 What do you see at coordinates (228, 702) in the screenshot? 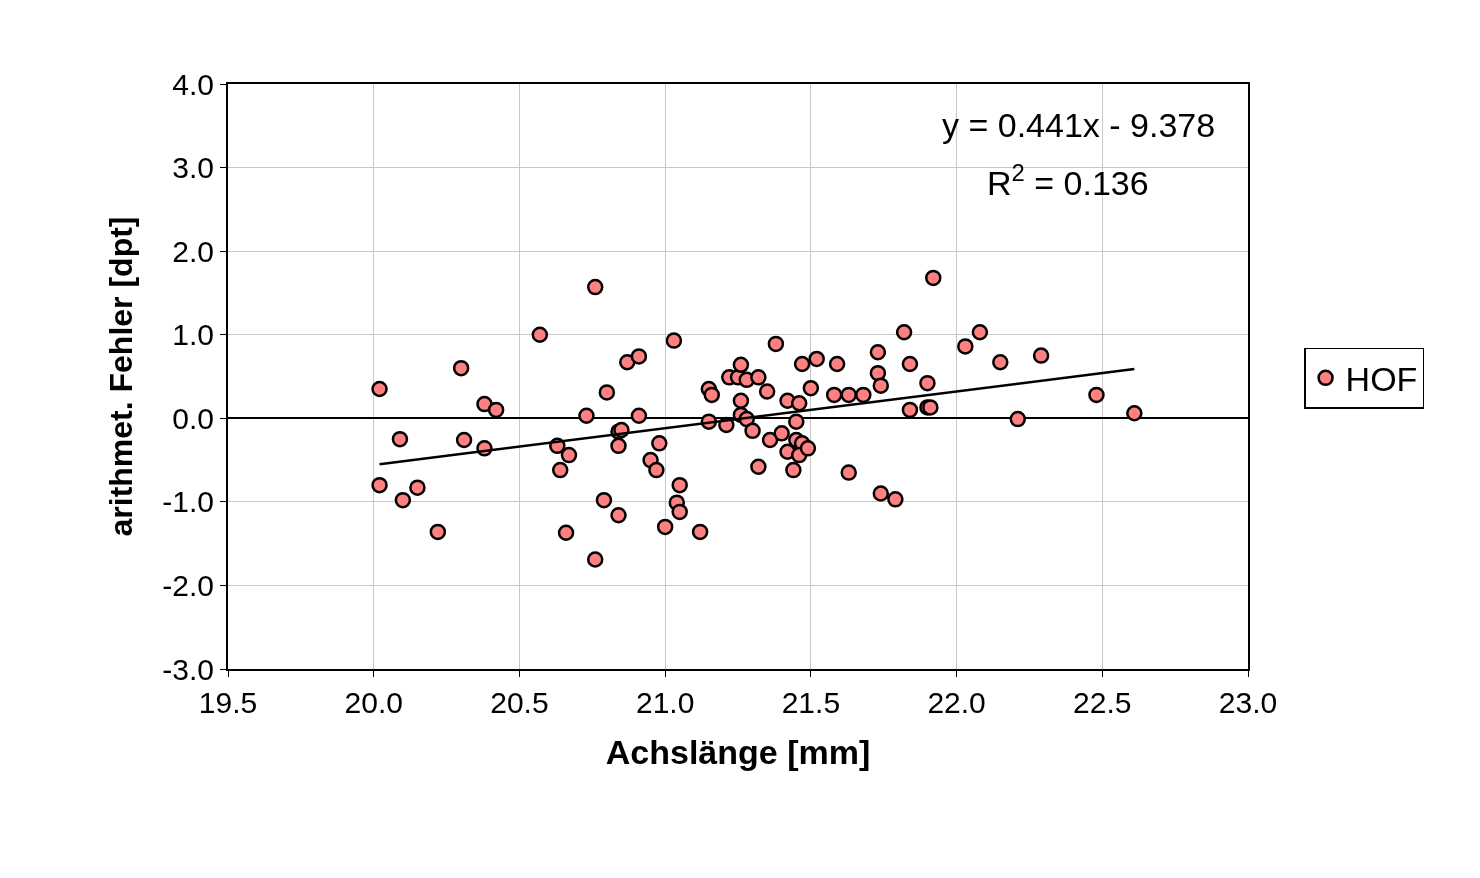
I see `x-tick-label: 19.5` at bounding box center [228, 702].